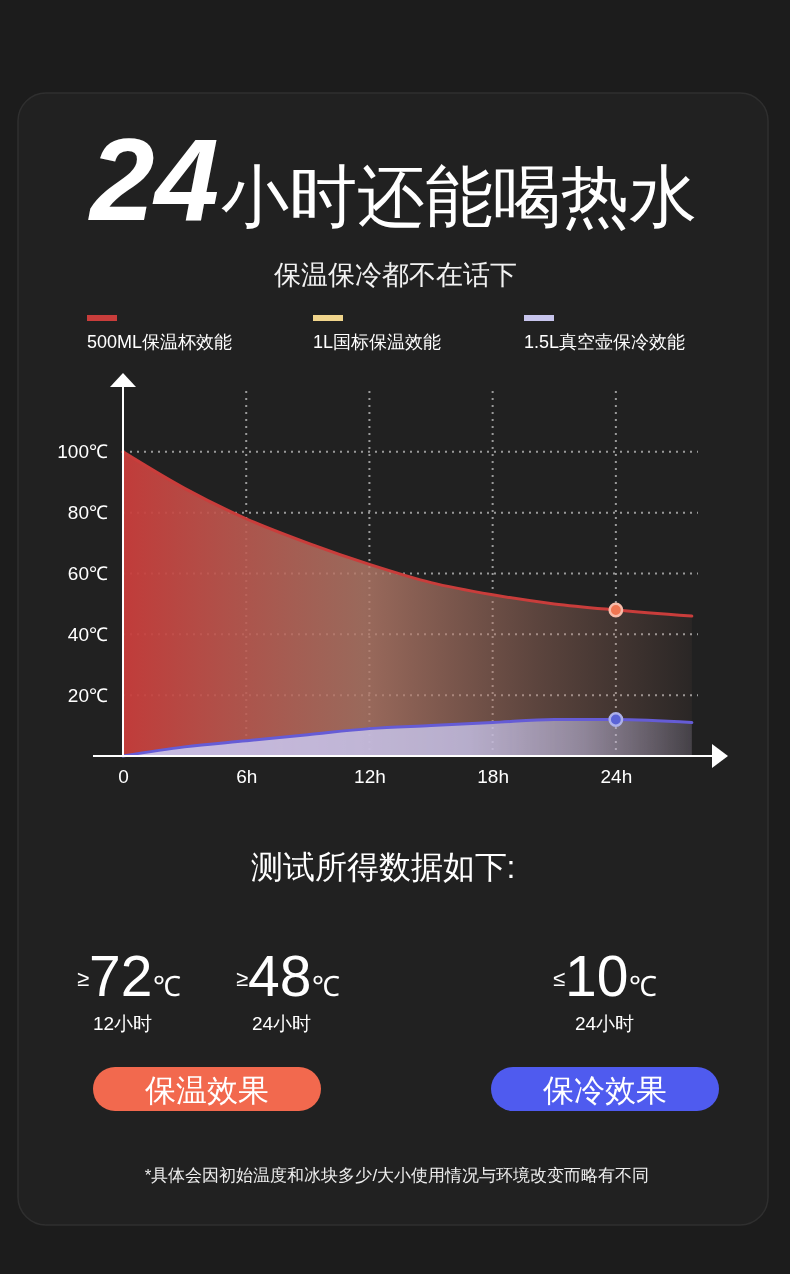 The width and height of the screenshot is (790, 1274). Describe the element at coordinates (383, 867) in the screenshot. I see `text: 测试所得数据如下:` at that location.